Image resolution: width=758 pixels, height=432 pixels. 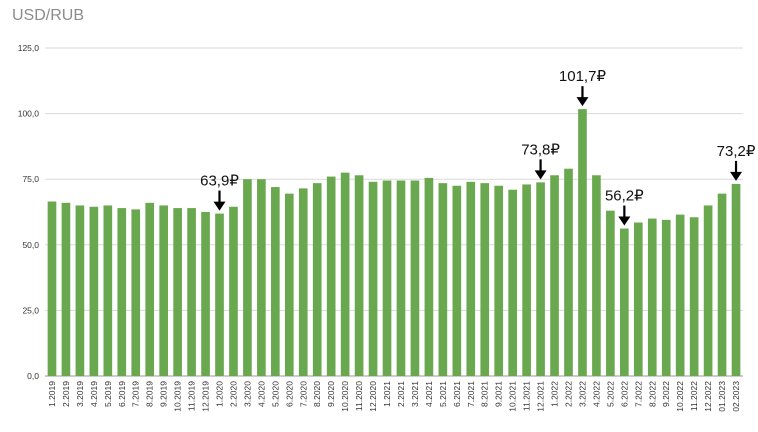 I want to click on x-tick-label: 8.2022, so click(x=652, y=394).